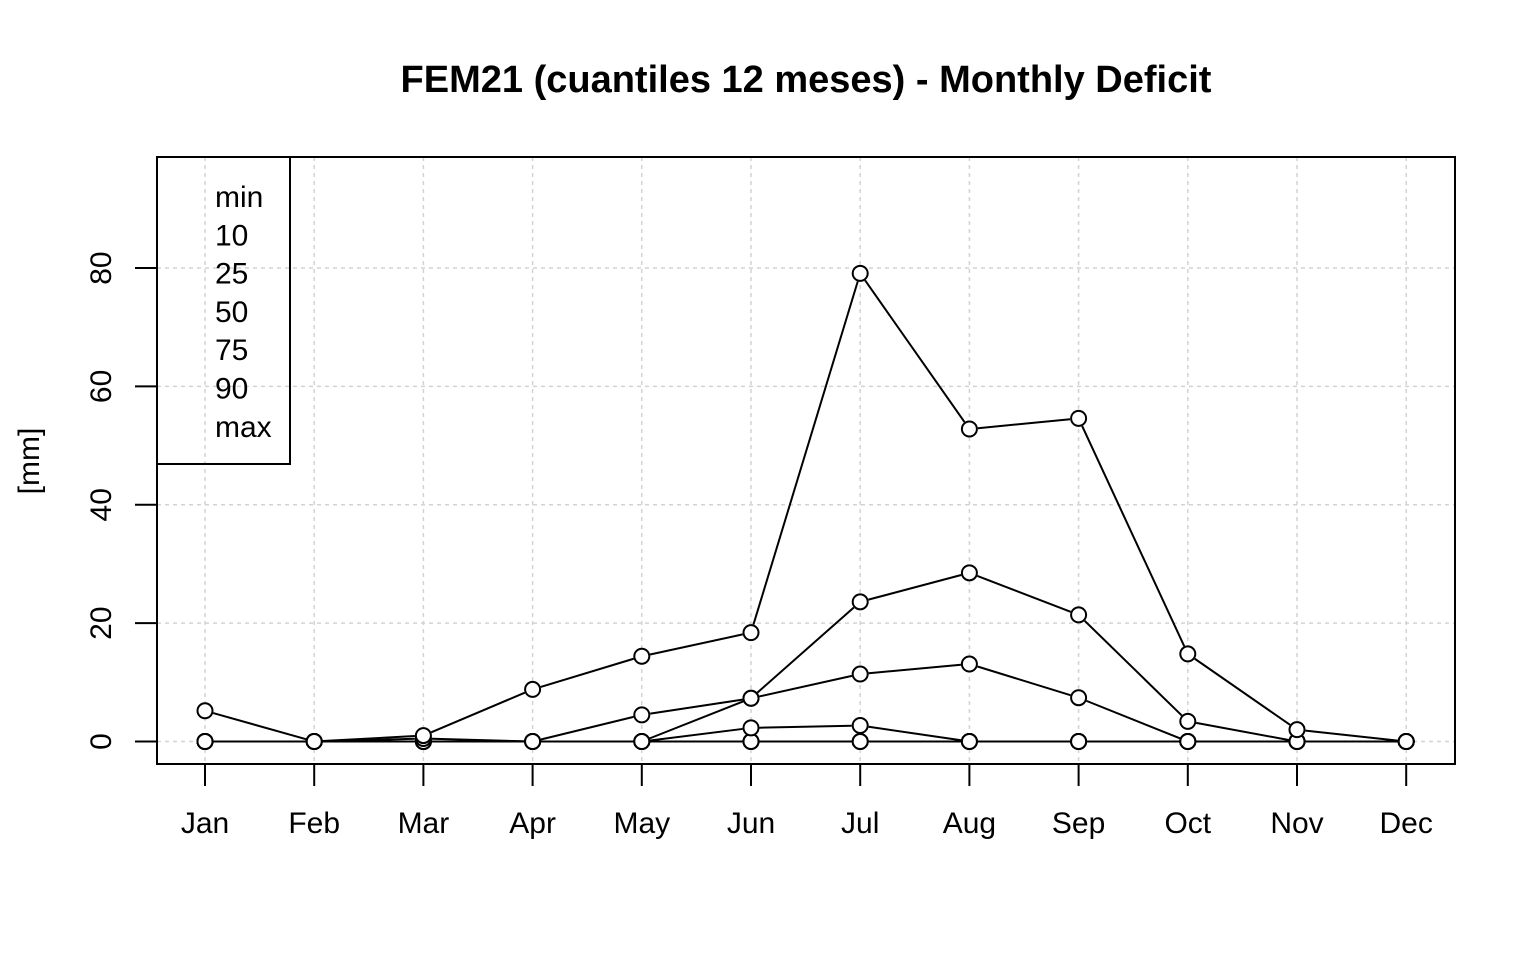 The height and width of the screenshot is (960, 1536). I want to click on legend-entry: 50, so click(231, 312).